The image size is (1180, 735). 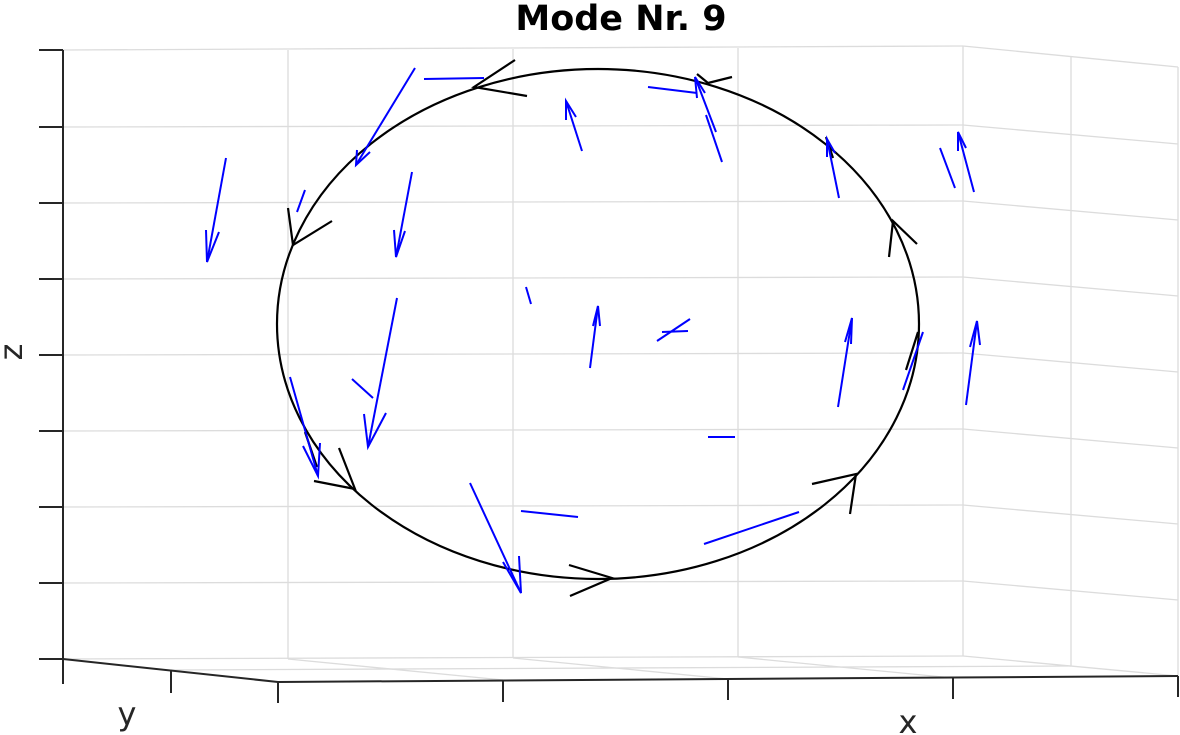 What do you see at coordinates (15, 352) in the screenshot?
I see `z-axis-label: z` at bounding box center [15, 352].